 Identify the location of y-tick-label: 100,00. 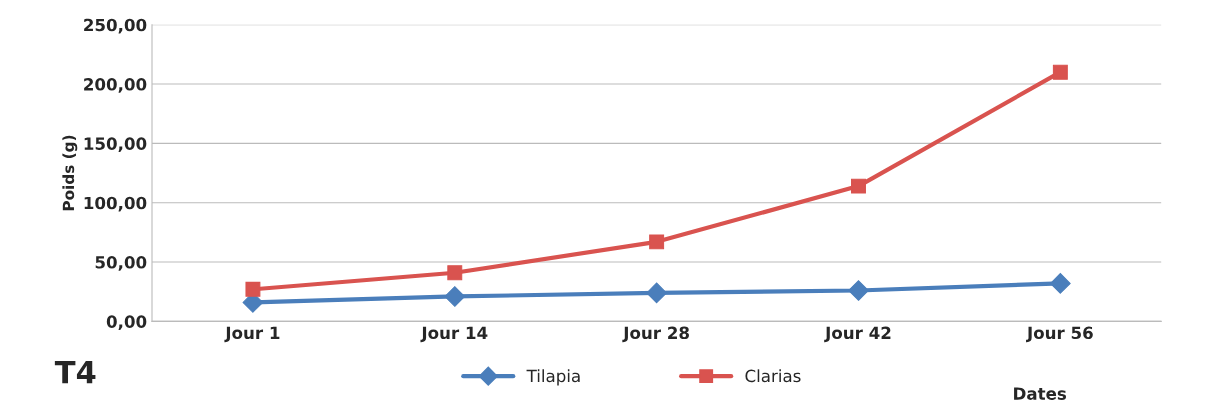
(115, 204).